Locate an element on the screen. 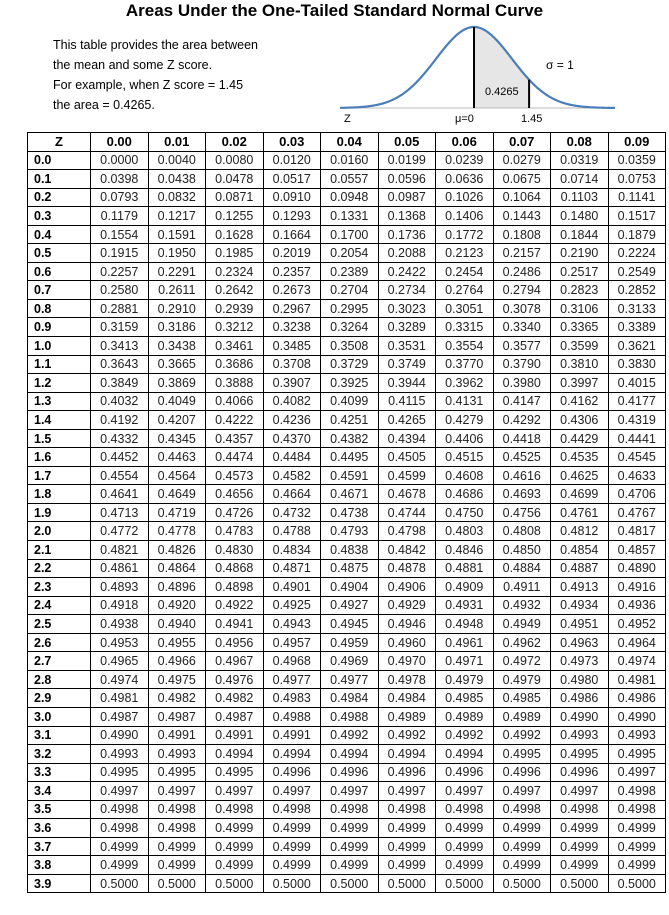 This screenshot has width=669, height=915. area-cell: 0.4115 is located at coordinates (406, 401).